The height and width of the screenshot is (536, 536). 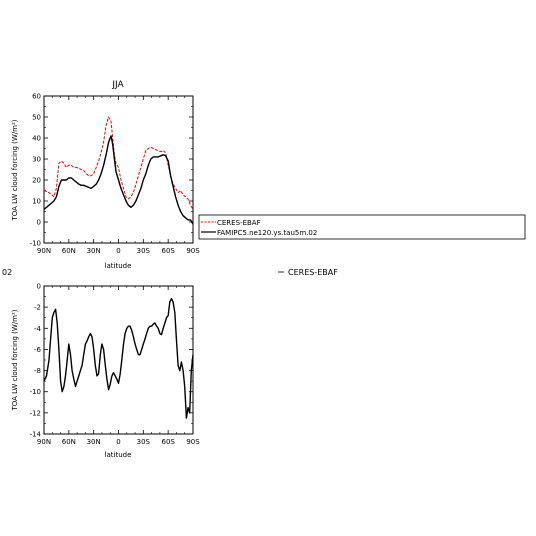 I want to click on panel1-y-tick-label: 50, so click(x=36, y=118).